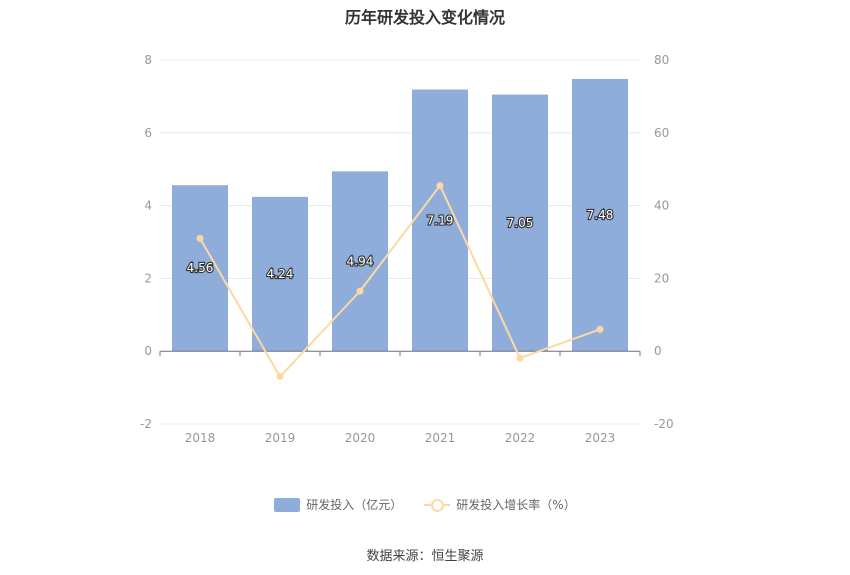 Image resolution: width=850 pixels, height=575 pixels. I want to click on bar-value-labels: 4.56 4.24 4.94 7.19 7.05 7.48, so click(400, 244).